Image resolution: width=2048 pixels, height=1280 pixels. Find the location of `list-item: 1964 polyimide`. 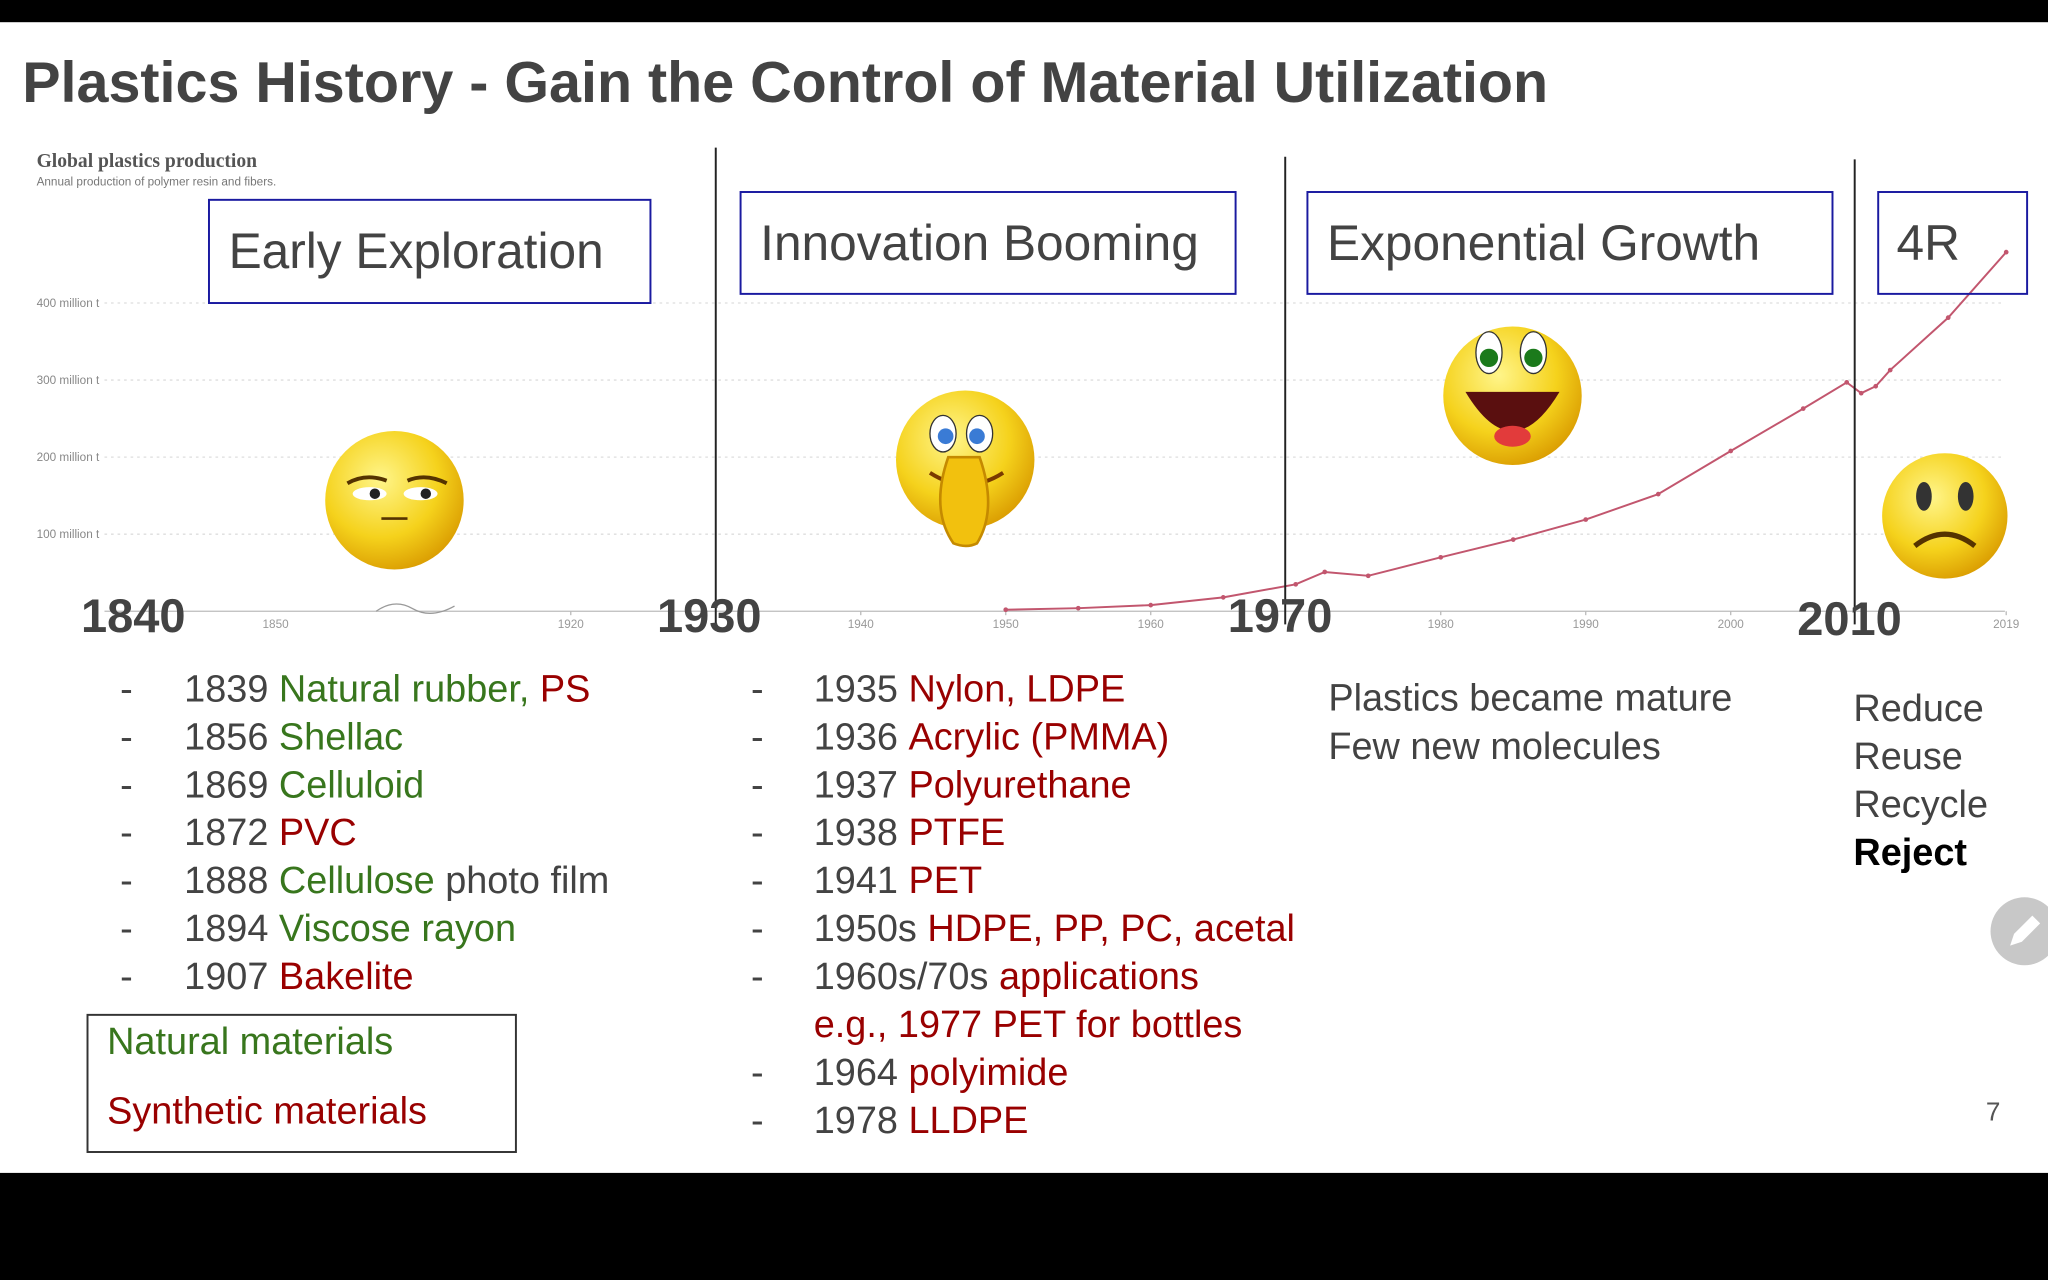

list-item: 1964 polyimide is located at coordinates (941, 1073).